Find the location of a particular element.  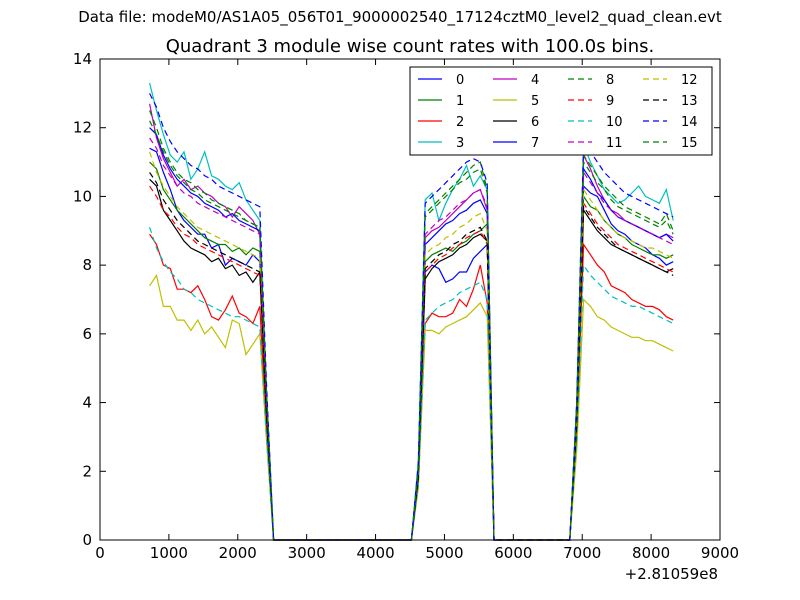

y-tick-label: 2 is located at coordinates (87, 471).